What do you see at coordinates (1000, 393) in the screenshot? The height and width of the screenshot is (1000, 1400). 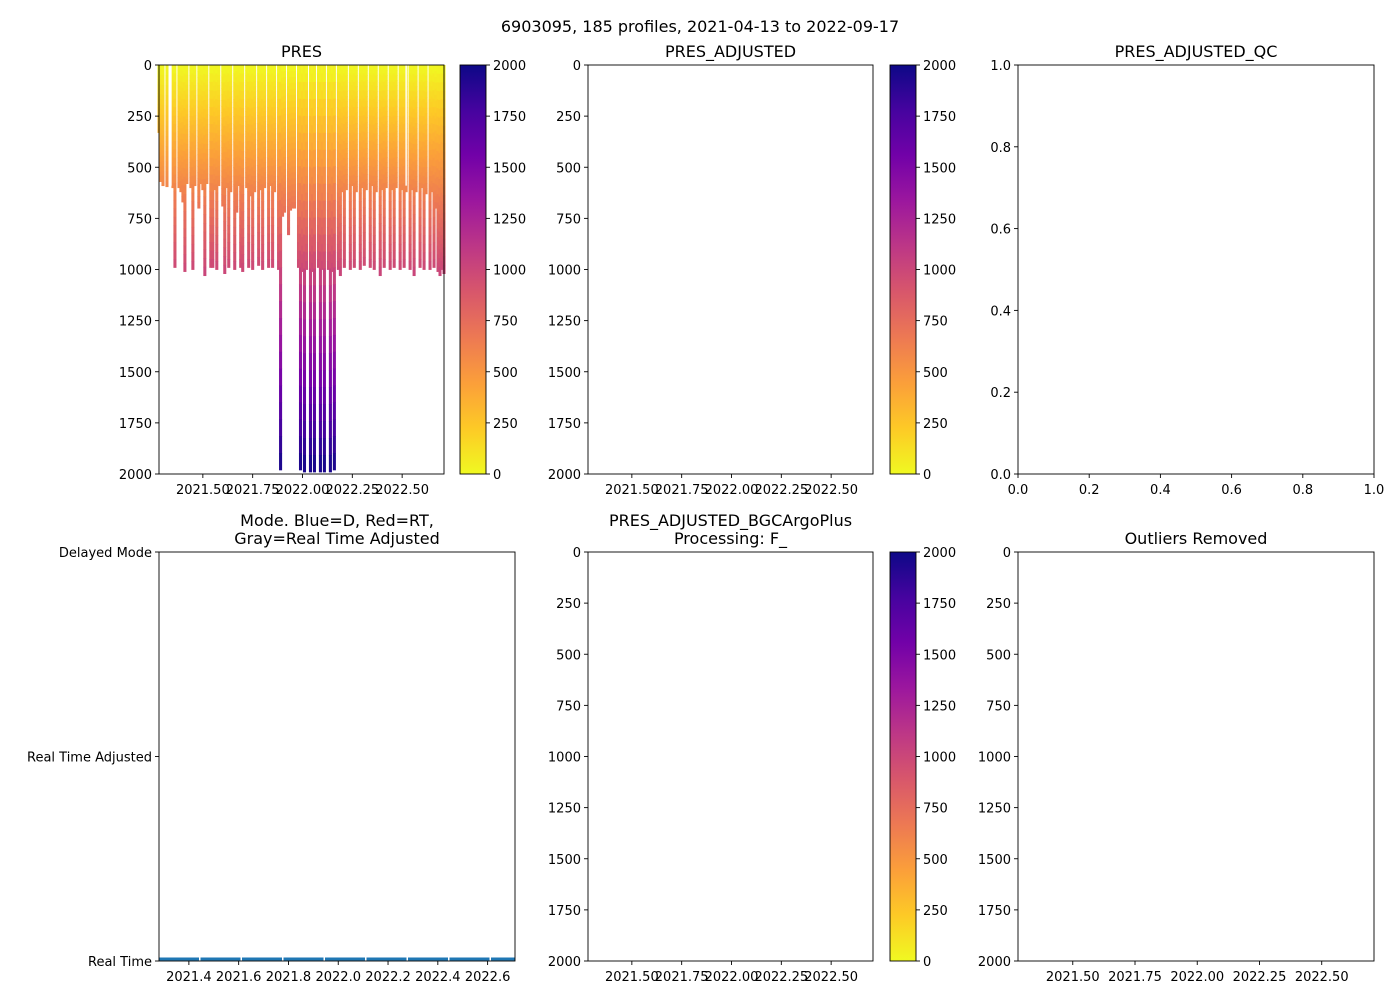 I see `y-tick-label: 0.2` at bounding box center [1000, 393].